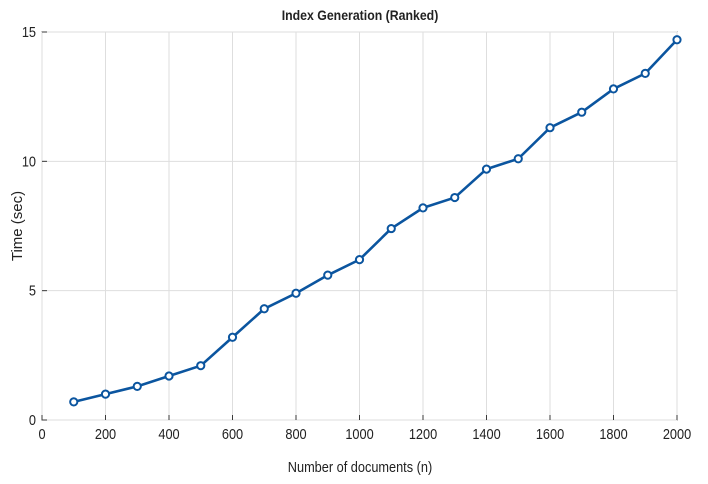 The height and width of the screenshot is (484, 708). What do you see at coordinates (32, 290) in the screenshot?
I see `y-tick-label: 5` at bounding box center [32, 290].